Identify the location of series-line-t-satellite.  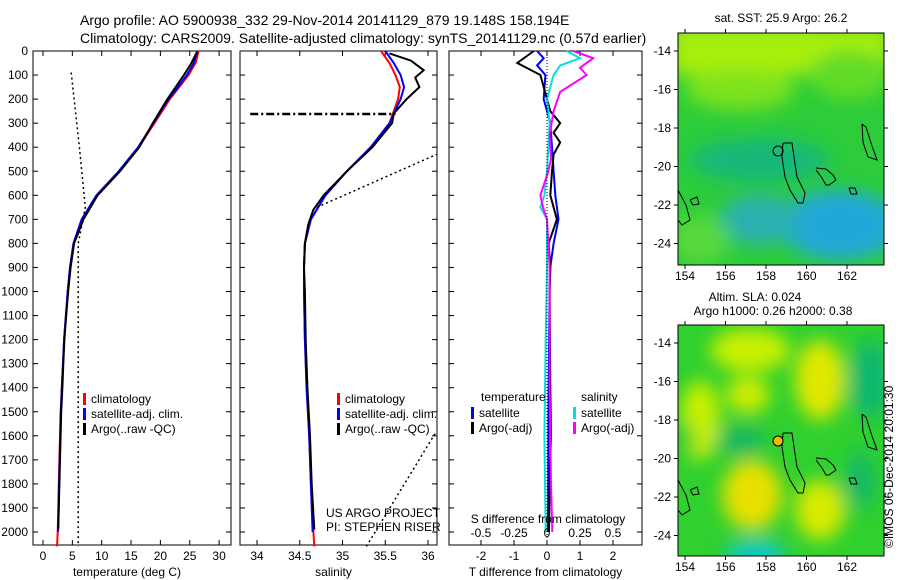
(547, 291).